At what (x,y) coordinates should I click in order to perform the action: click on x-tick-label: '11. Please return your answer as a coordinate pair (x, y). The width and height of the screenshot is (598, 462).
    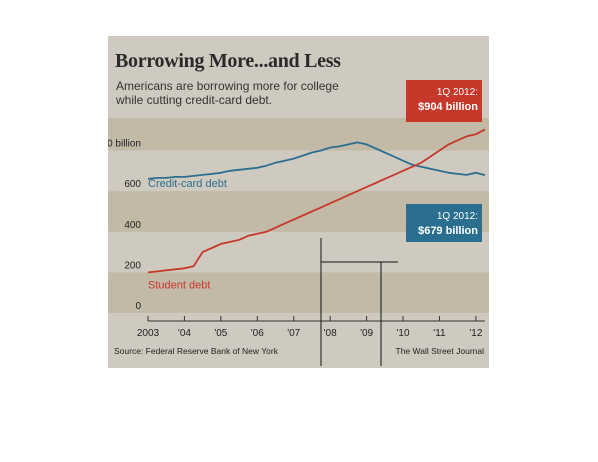
    Looking at the image, I should click on (439, 333).